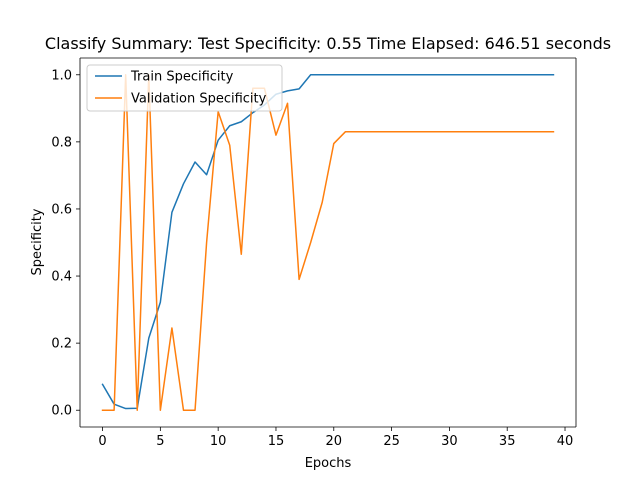  I want to click on x-tick-label: 35, so click(507, 441).